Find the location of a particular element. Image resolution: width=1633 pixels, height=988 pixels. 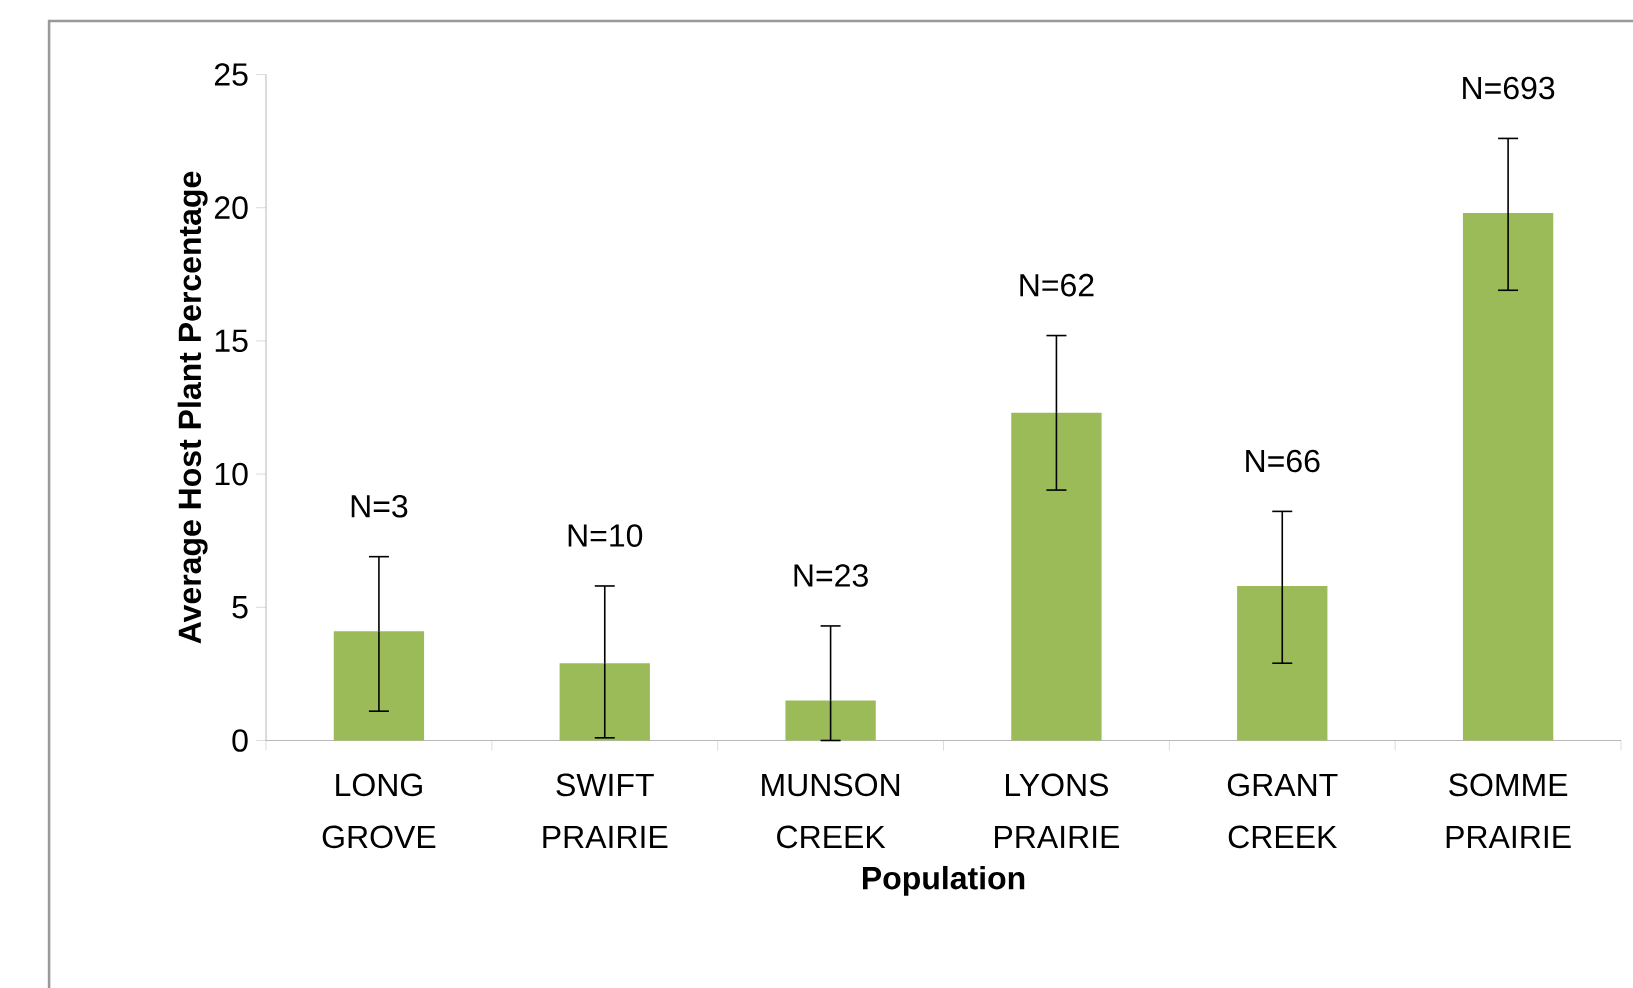

annotation: N=693 is located at coordinates (1509, 88).